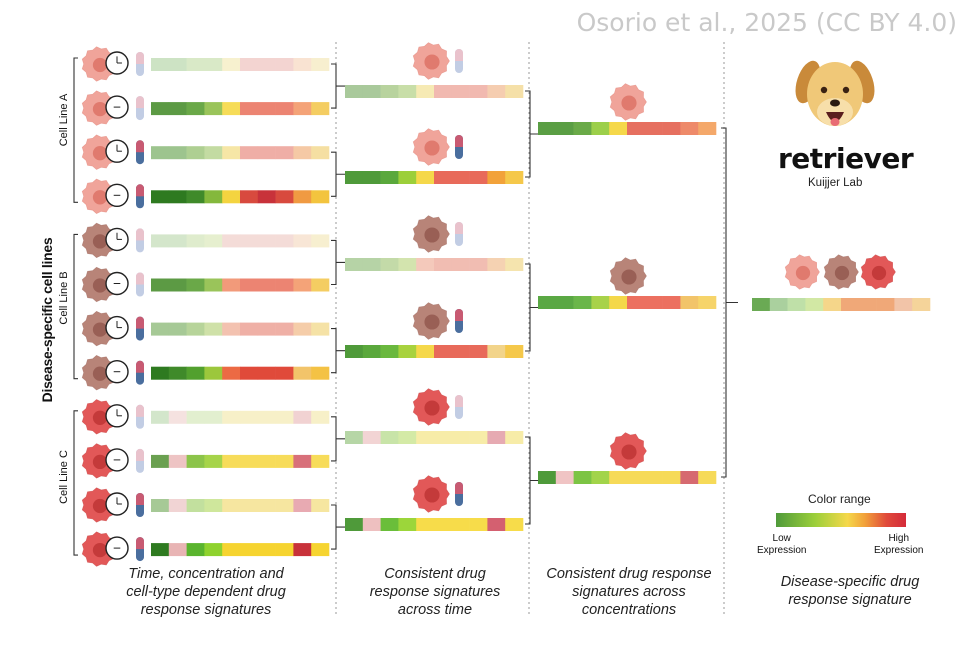 This screenshot has width=973, height=649. Describe the element at coordinates (729, 302) in the screenshot. I see `cell-line-merge-bracket` at that location.